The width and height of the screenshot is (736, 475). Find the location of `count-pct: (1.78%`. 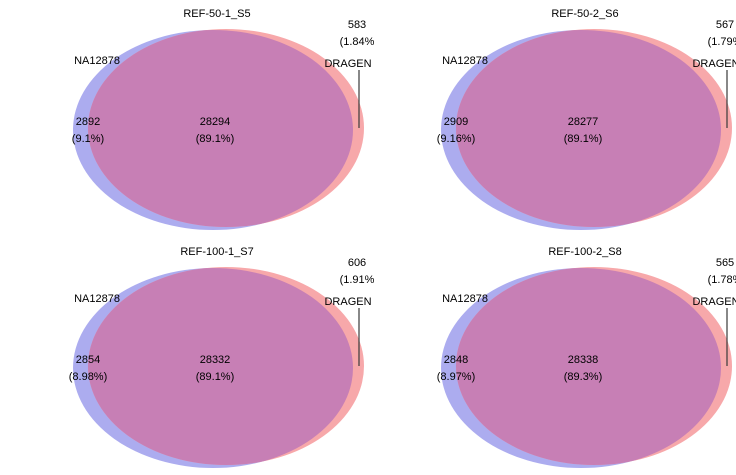

count-pct: (1.78% is located at coordinates (721, 280).